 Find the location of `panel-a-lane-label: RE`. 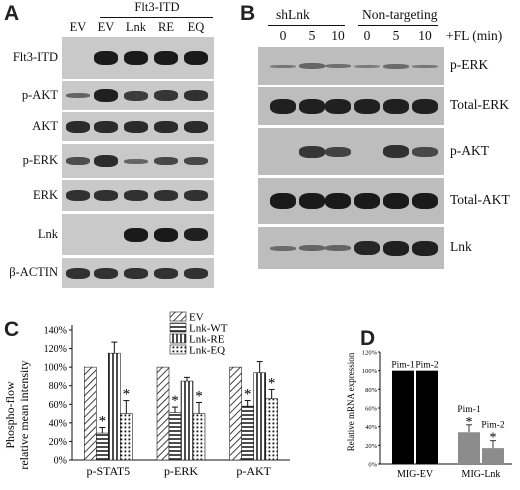

panel-a-lane-label: RE is located at coordinates (166, 27).